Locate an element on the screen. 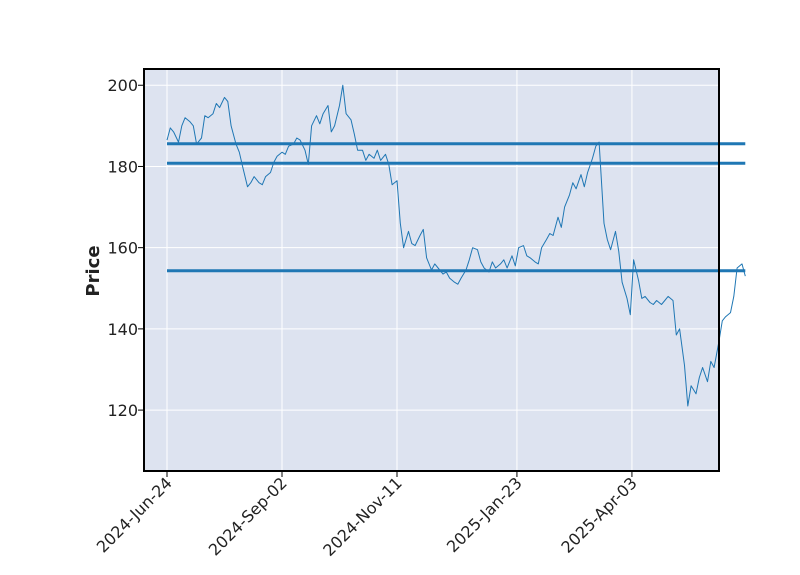  y-tick-label: 180 is located at coordinates (122, 166).